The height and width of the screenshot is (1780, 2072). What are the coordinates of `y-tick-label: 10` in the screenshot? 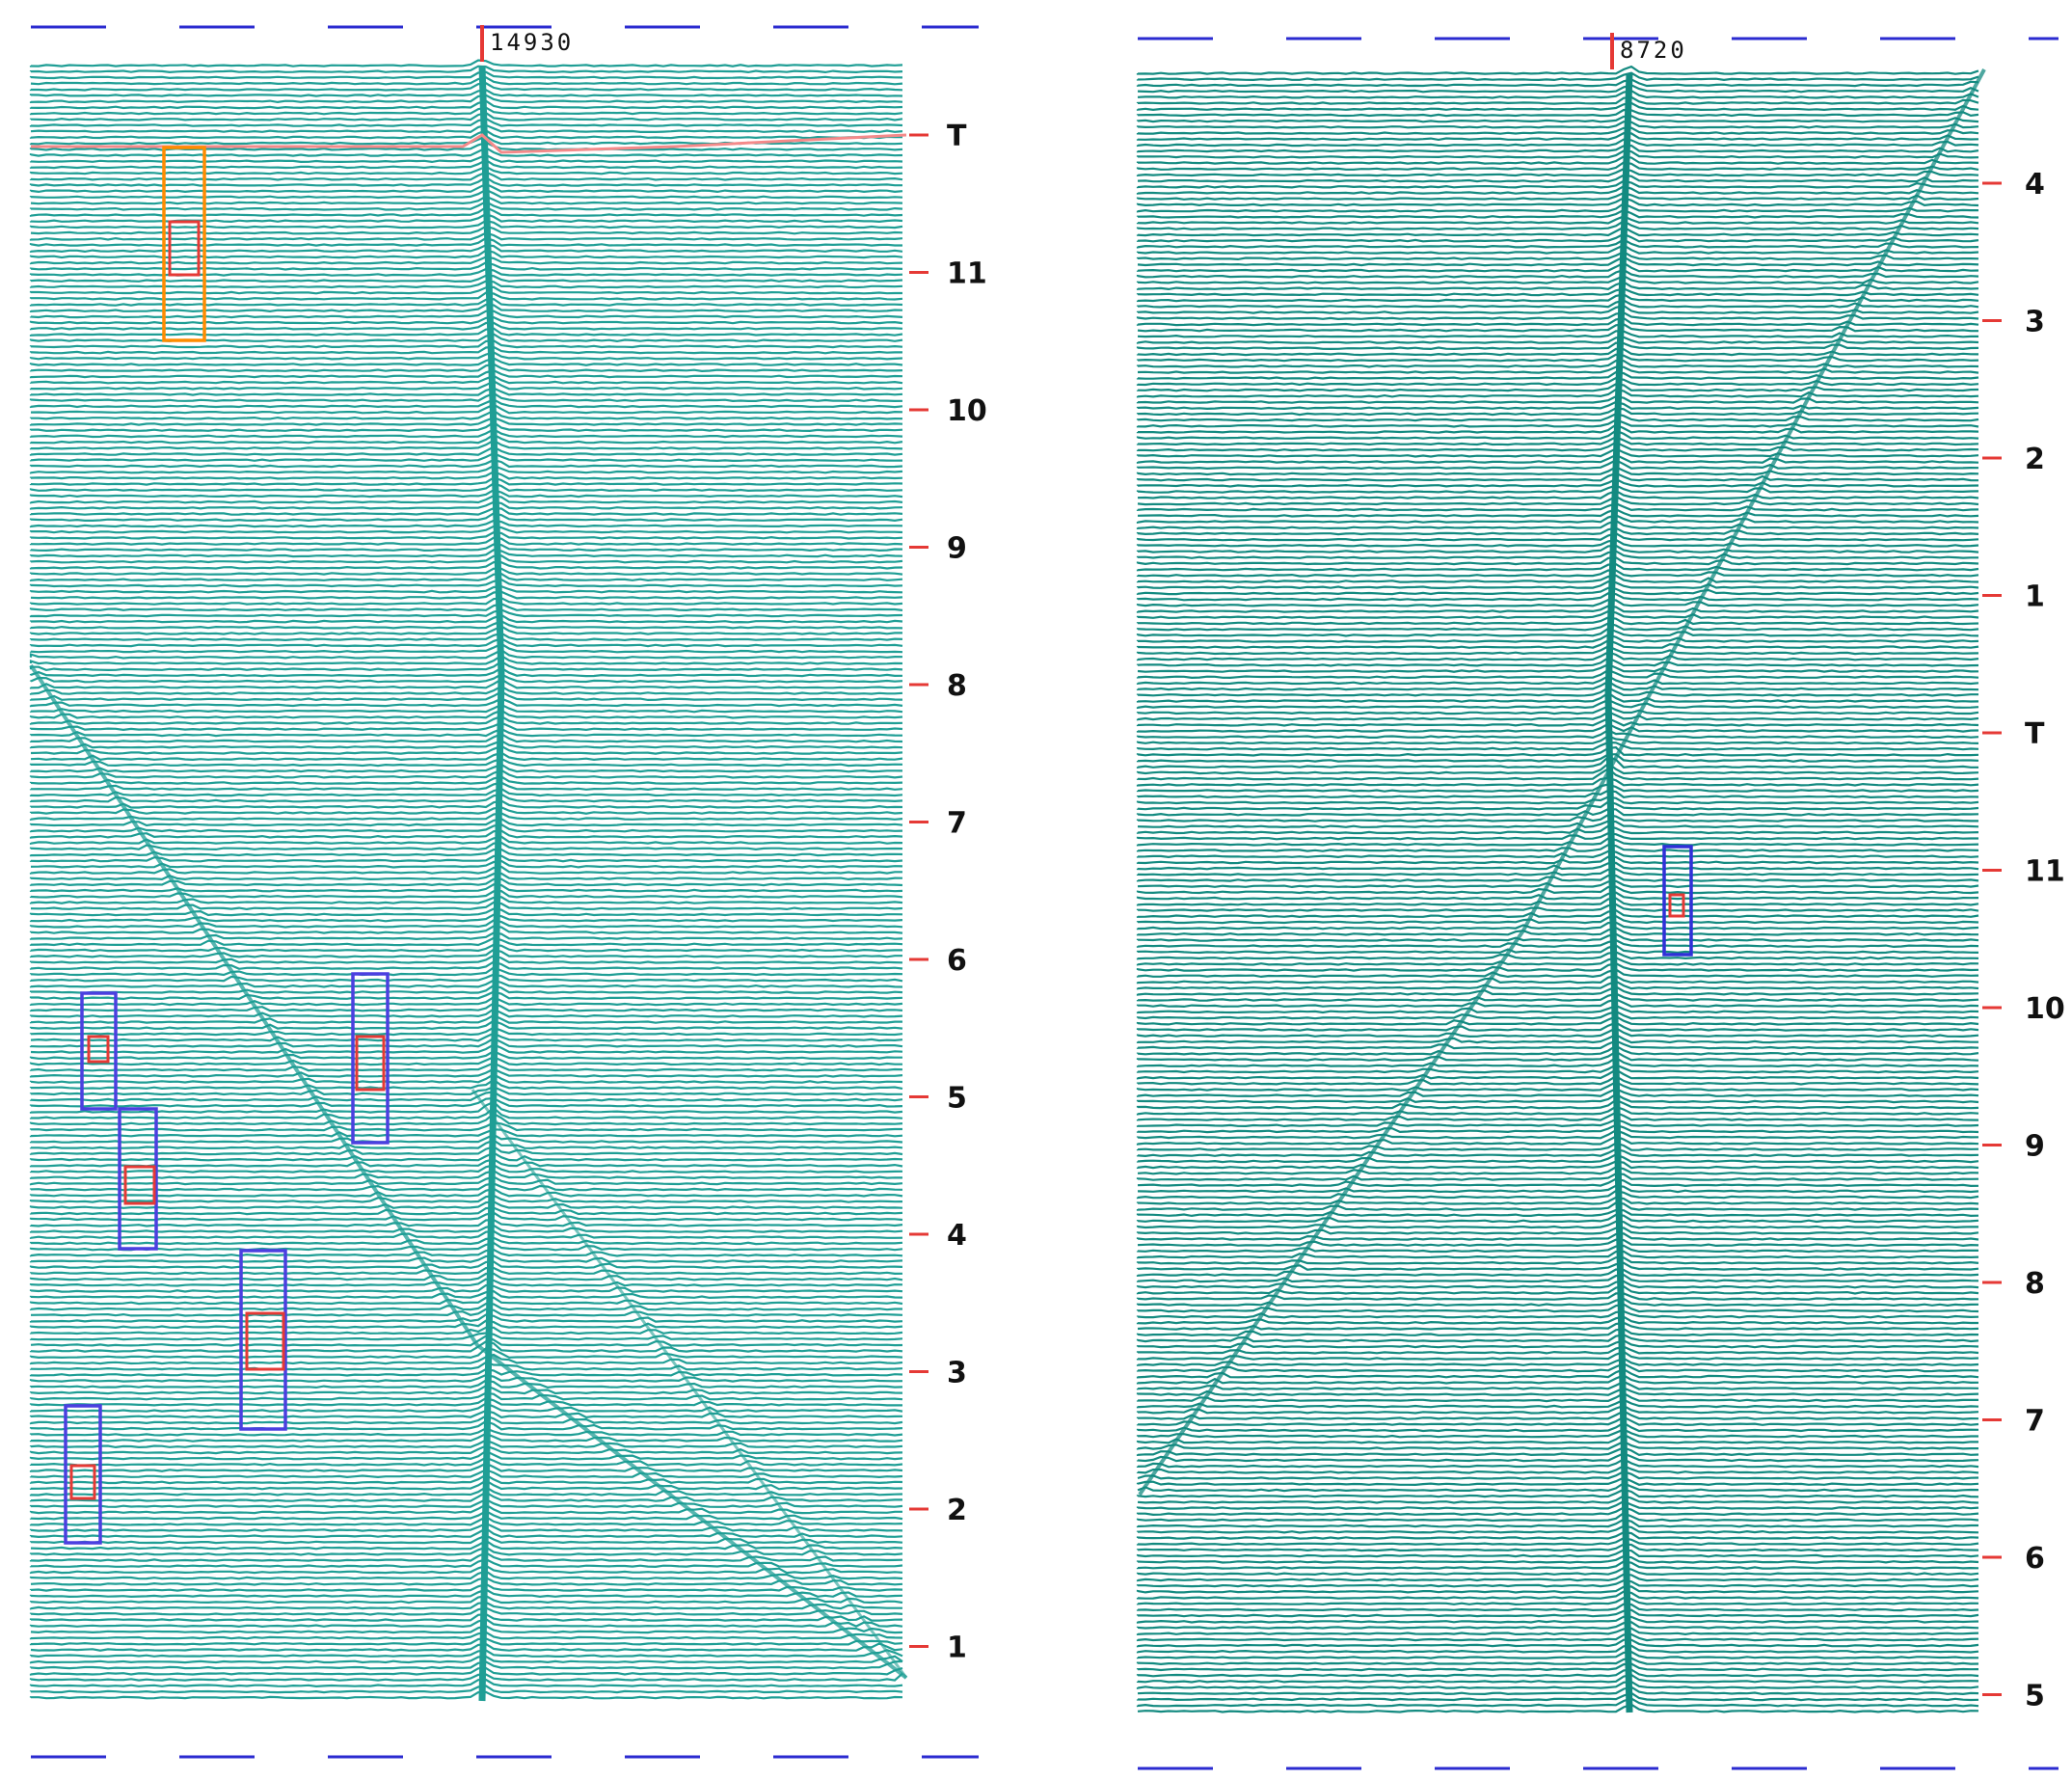 It's located at (967, 411).